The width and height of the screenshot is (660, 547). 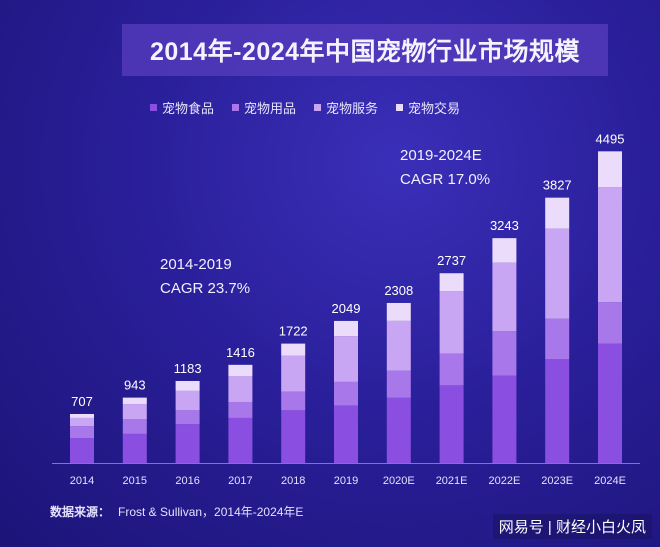 I want to click on x-tick-label: 2018, so click(x=293, y=481).